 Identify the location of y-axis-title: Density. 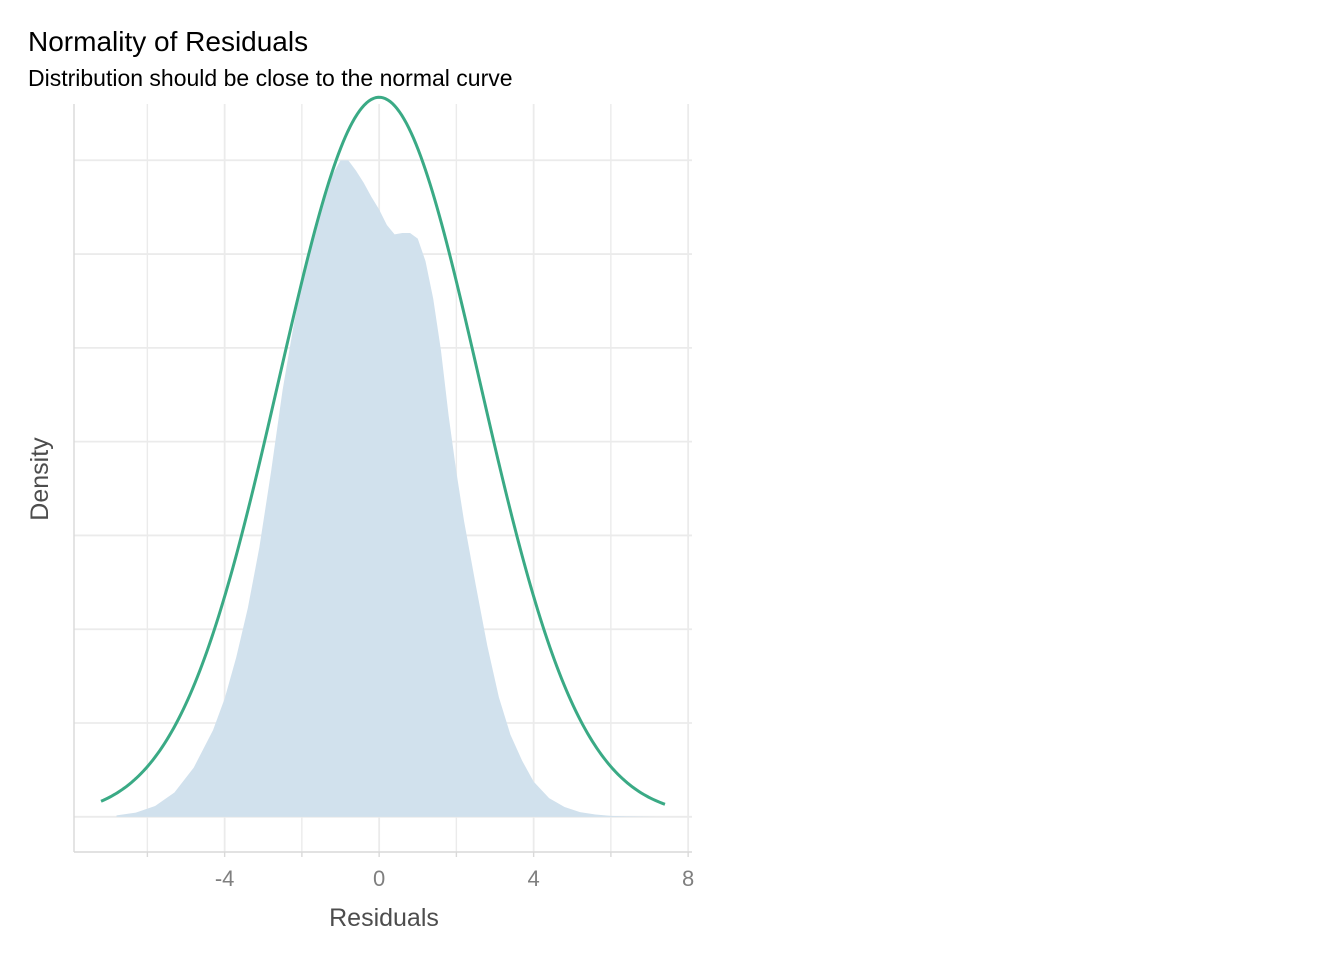
(40, 479).